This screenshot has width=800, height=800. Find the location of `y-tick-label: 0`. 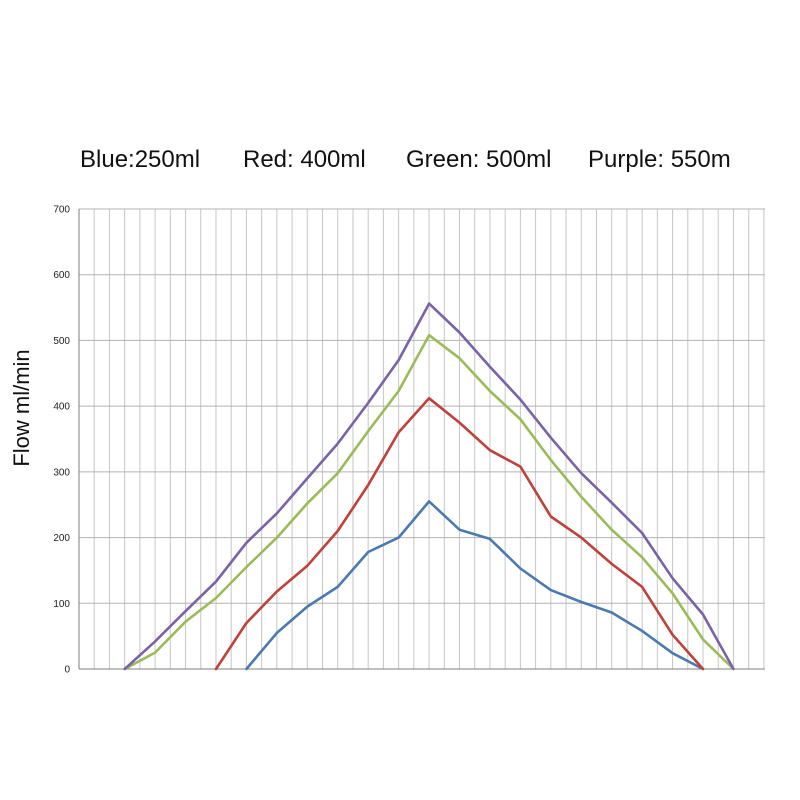

y-tick-label: 0 is located at coordinates (67, 670).